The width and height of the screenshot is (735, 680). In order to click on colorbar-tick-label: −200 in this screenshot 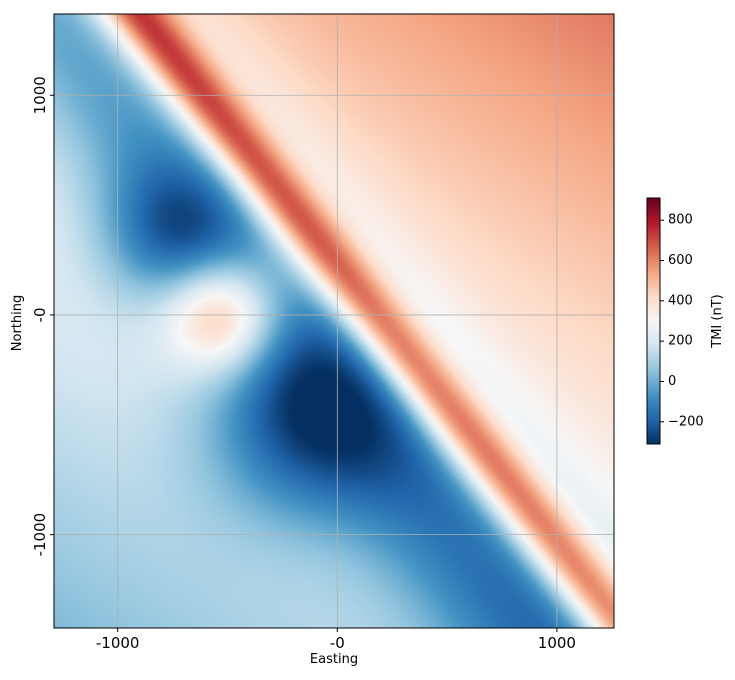, I will do `click(686, 421)`.